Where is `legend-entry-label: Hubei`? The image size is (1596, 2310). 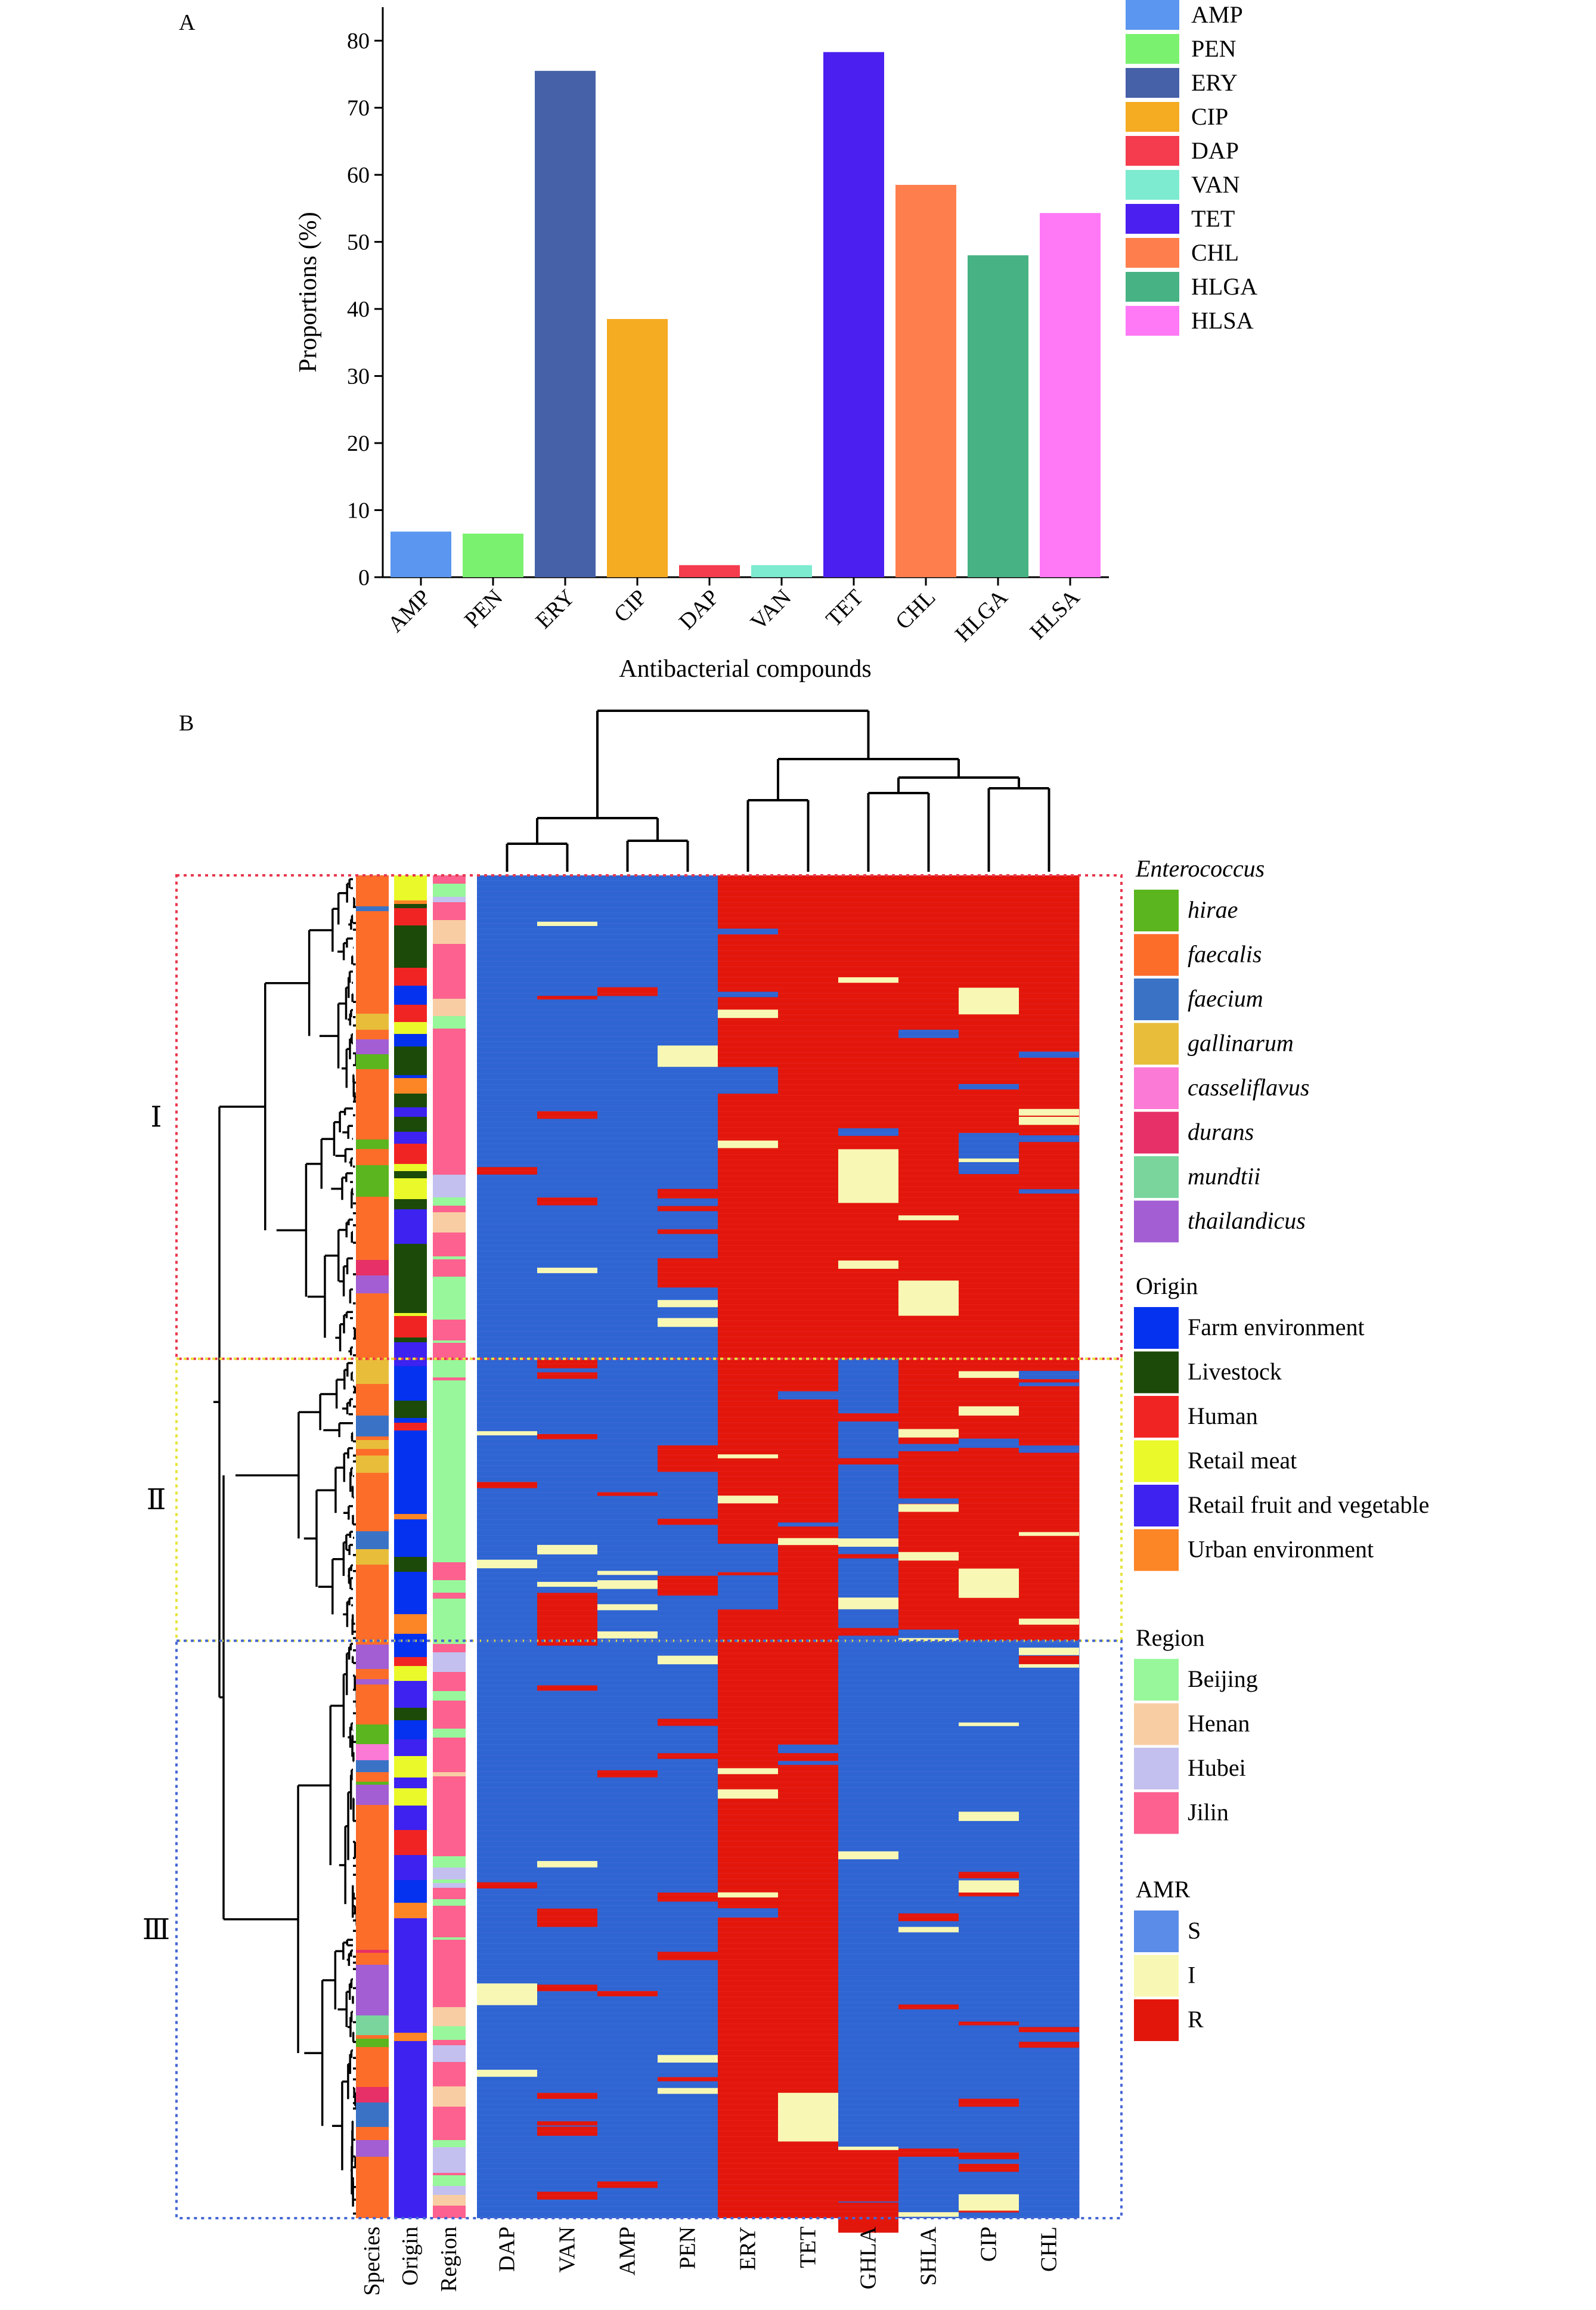 legend-entry-label: Hubei is located at coordinates (1217, 1768).